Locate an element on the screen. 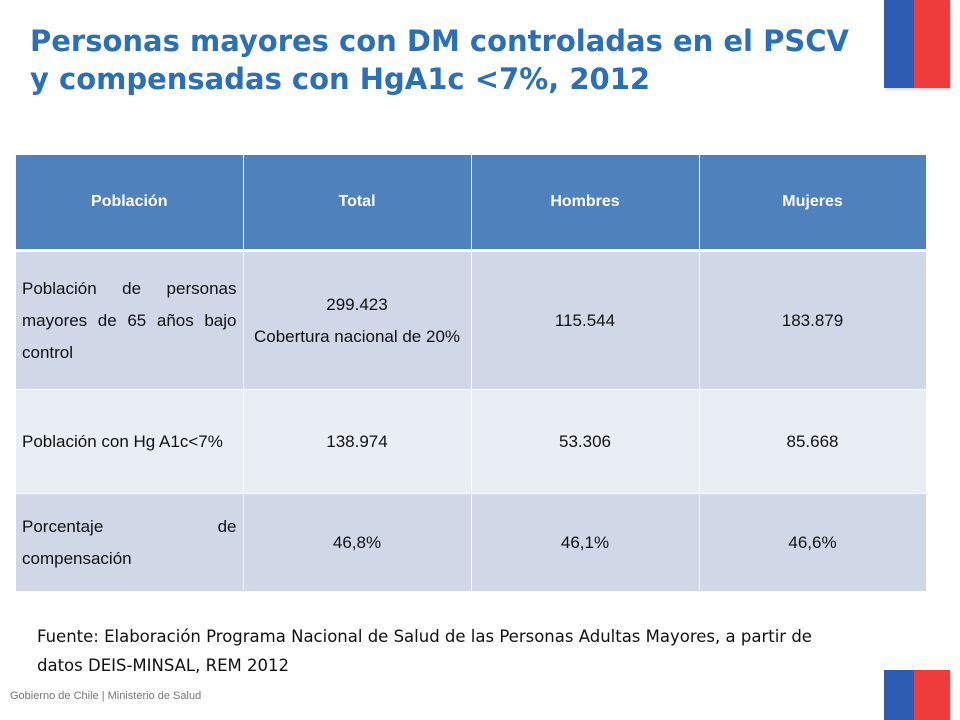 Image resolution: width=960 pixels, height=720 pixels. cell-mujeres: 46,6% is located at coordinates (813, 542).